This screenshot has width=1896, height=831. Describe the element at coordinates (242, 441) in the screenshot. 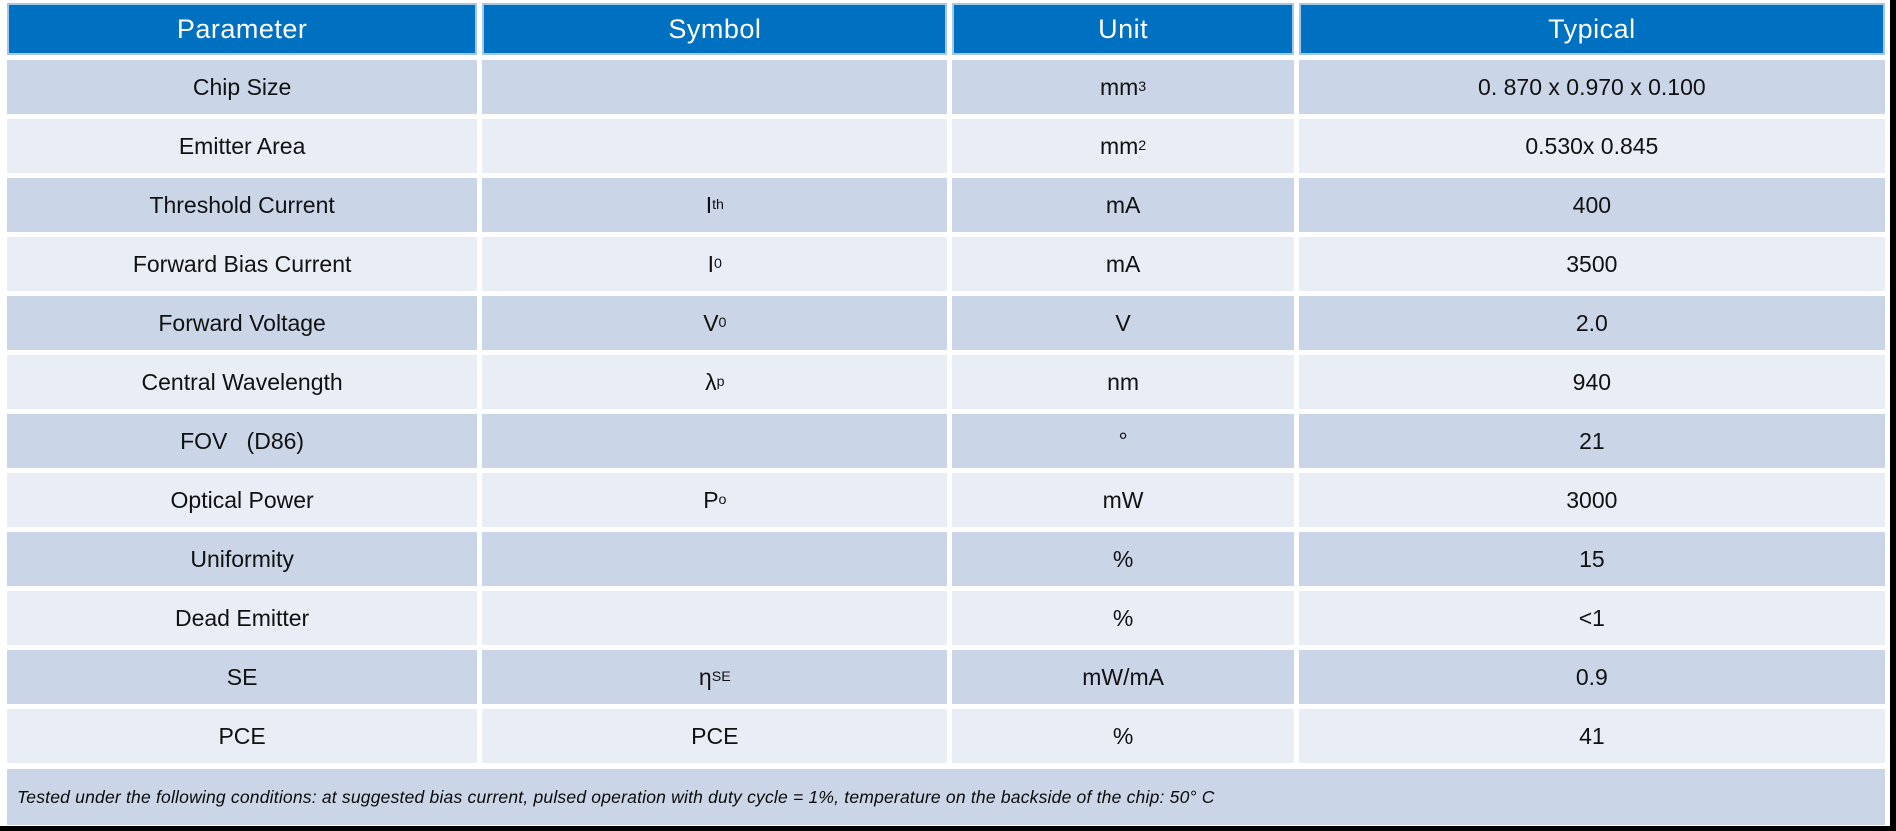

I see `parameter-cell: FOV (D86)` at that location.